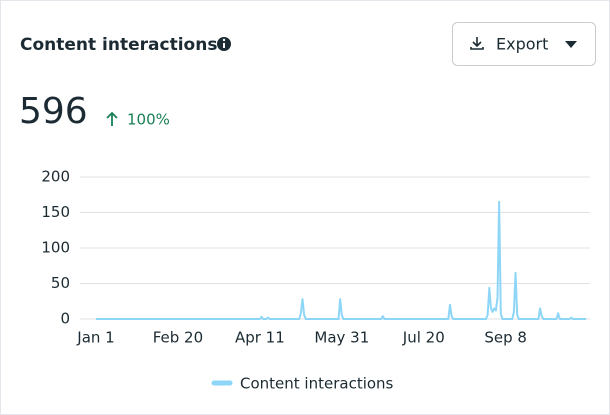 The width and height of the screenshot is (610, 415). Describe the element at coordinates (55, 212) in the screenshot. I see `y-tick-label: 150` at that location.